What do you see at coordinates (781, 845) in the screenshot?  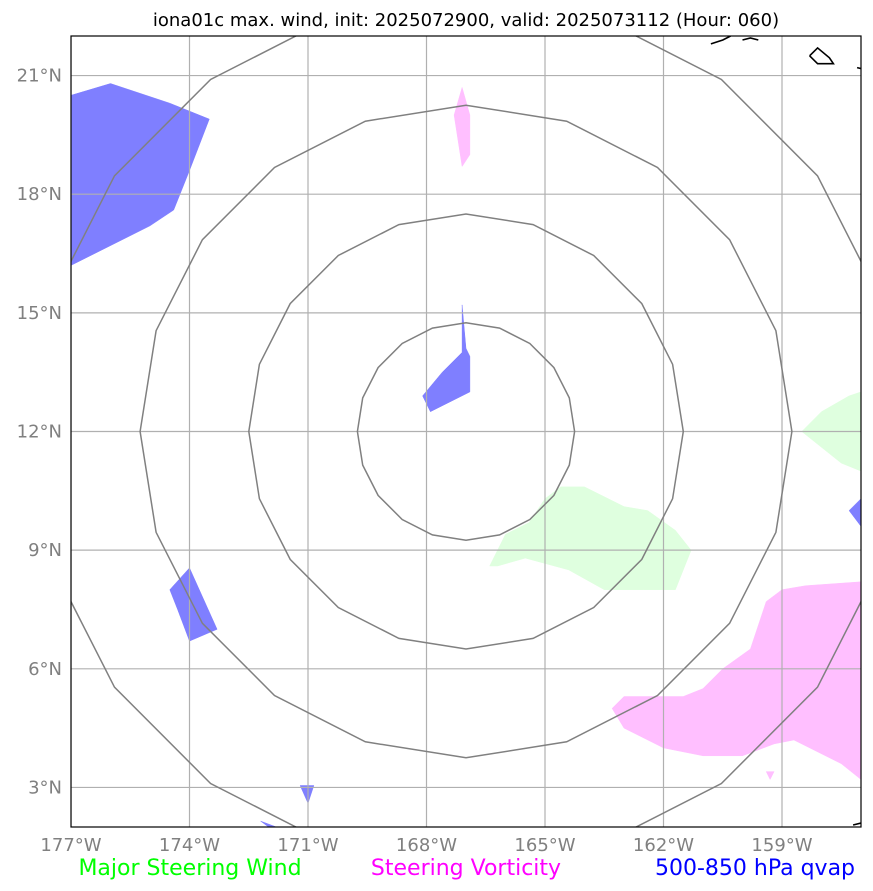 I see `lon-tick-label: 159°W` at bounding box center [781, 845].